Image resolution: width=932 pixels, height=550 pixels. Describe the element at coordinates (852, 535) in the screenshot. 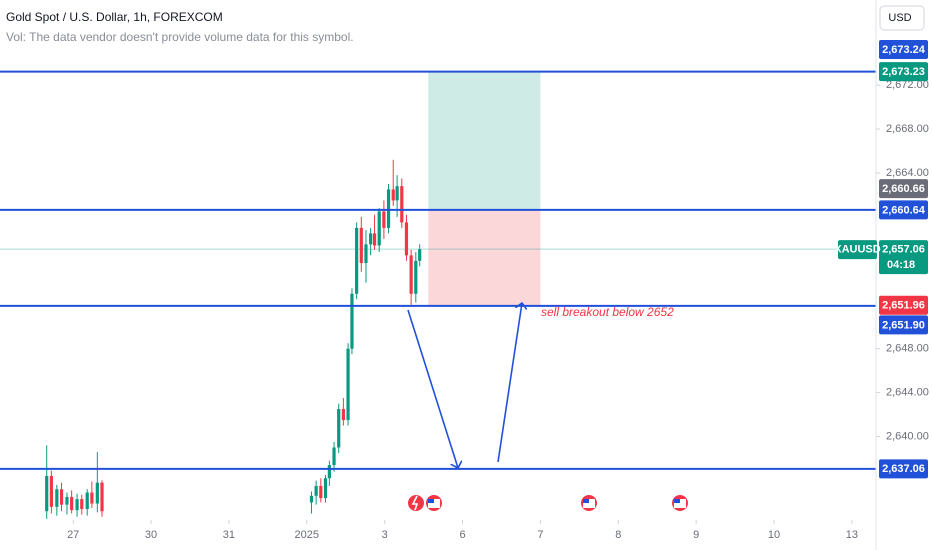

I see `x-tick-label: 13` at that location.